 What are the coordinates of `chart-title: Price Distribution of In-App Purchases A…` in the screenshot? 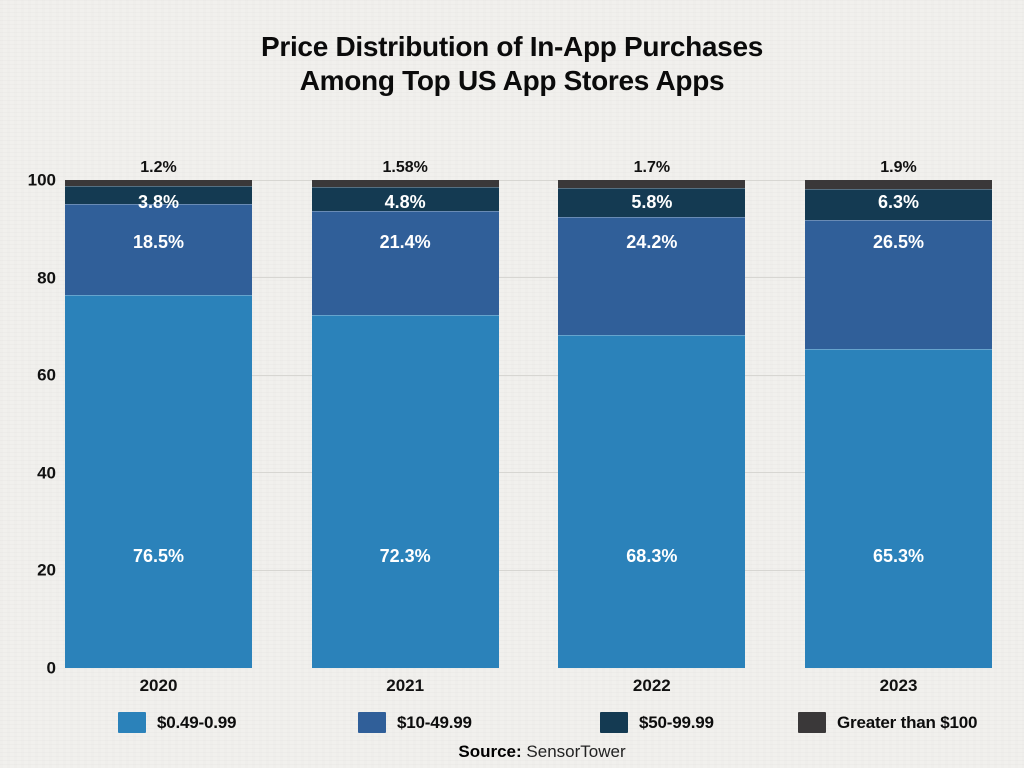 It's located at (512, 64).